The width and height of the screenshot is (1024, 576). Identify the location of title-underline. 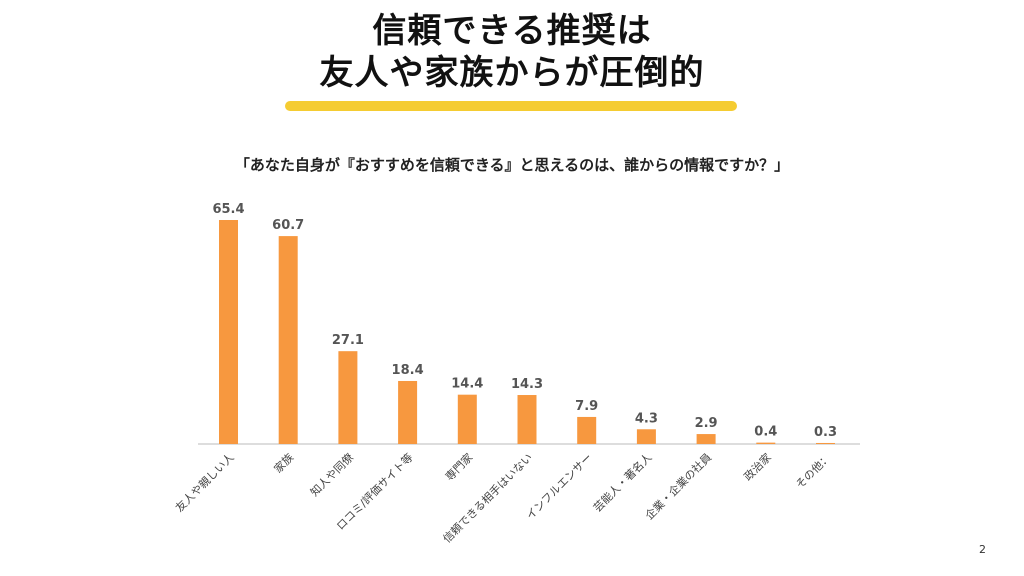
(511, 106).